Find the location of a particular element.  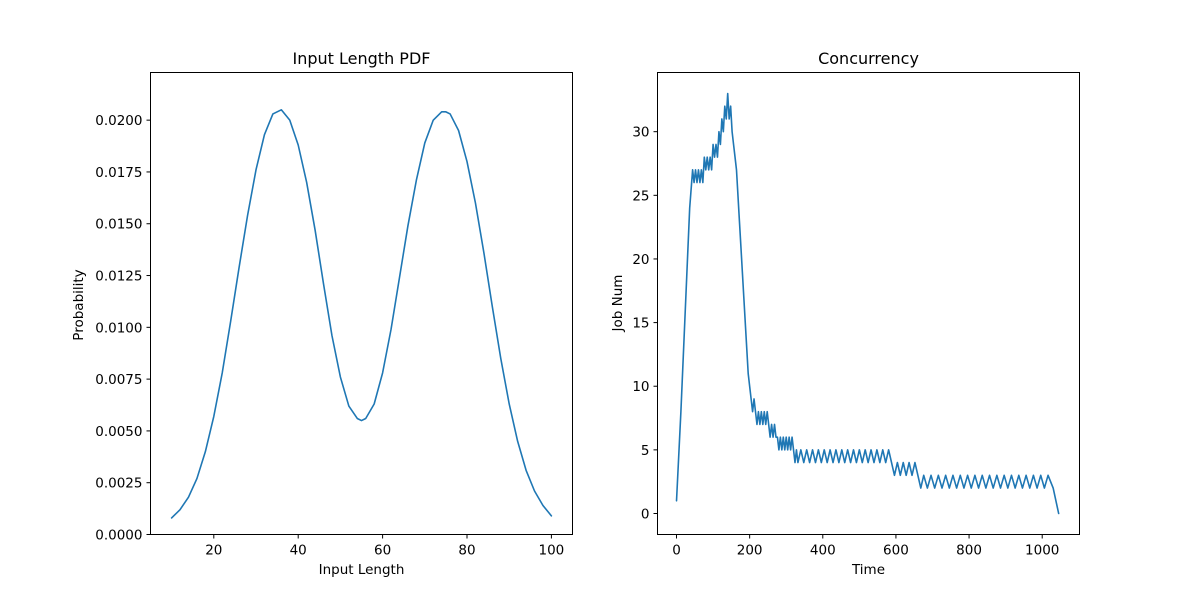

y-tick-label: 0.0125 is located at coordinates (118, 277).